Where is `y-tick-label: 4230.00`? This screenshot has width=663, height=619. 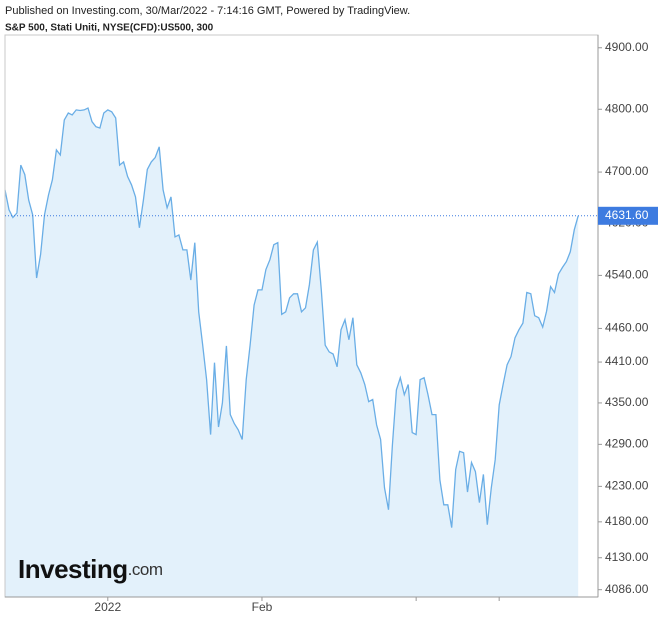
y-tick-label: 4230.00 is located at coordinates (627, 486).